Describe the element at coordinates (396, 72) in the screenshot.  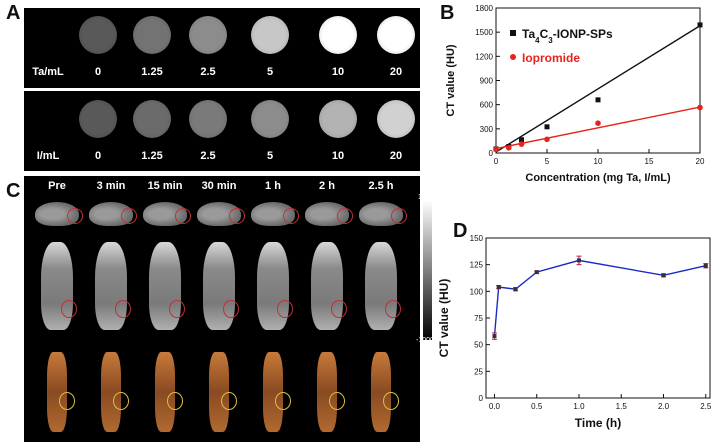
I see `row1-concentration-label: 20` at that location.